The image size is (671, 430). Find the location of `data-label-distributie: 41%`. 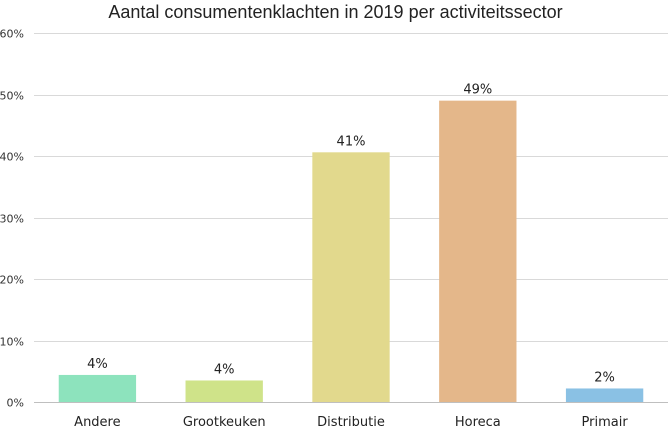

data-label-distributie: 41% is located at coordinates (351, 141).